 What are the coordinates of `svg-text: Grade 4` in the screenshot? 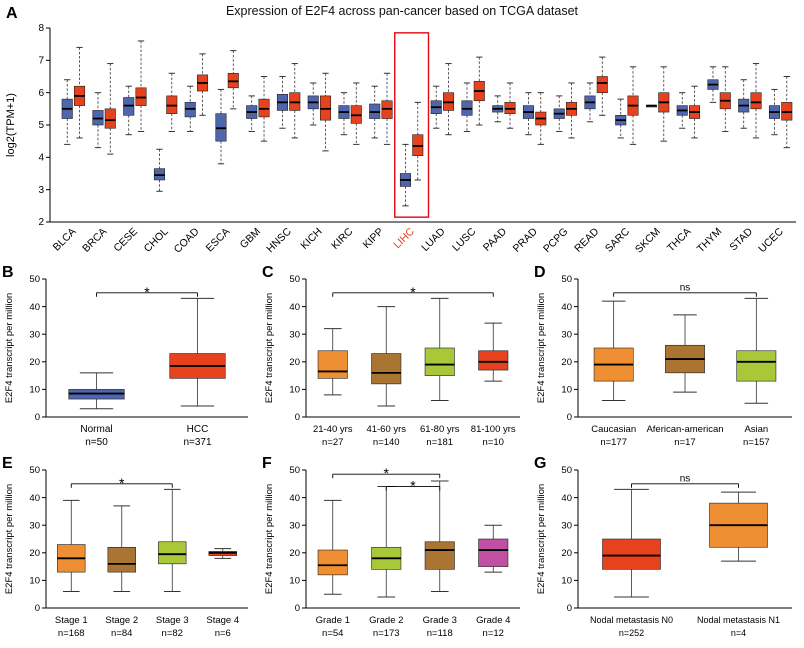 It's located at (493, 620).